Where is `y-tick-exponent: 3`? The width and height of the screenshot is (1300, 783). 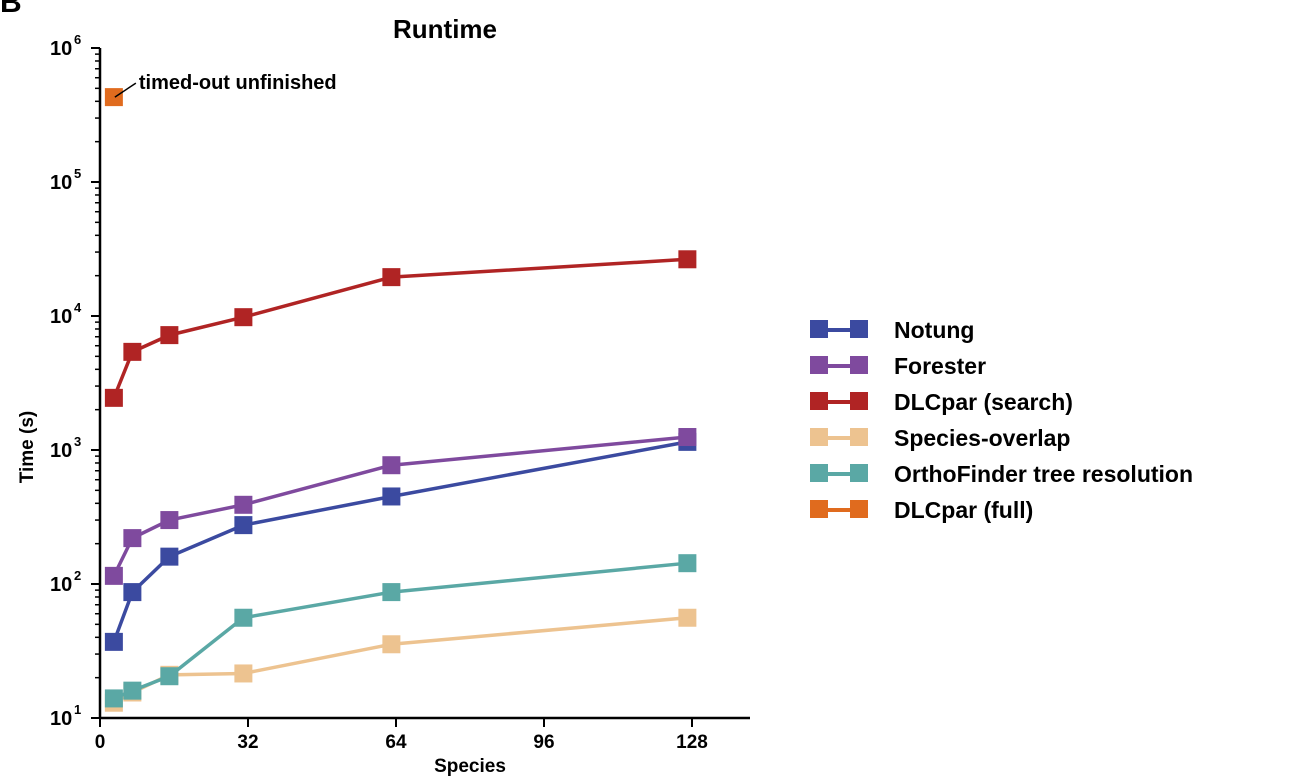 y-tick-exponent: 3 is located at coordinates (77, 441).